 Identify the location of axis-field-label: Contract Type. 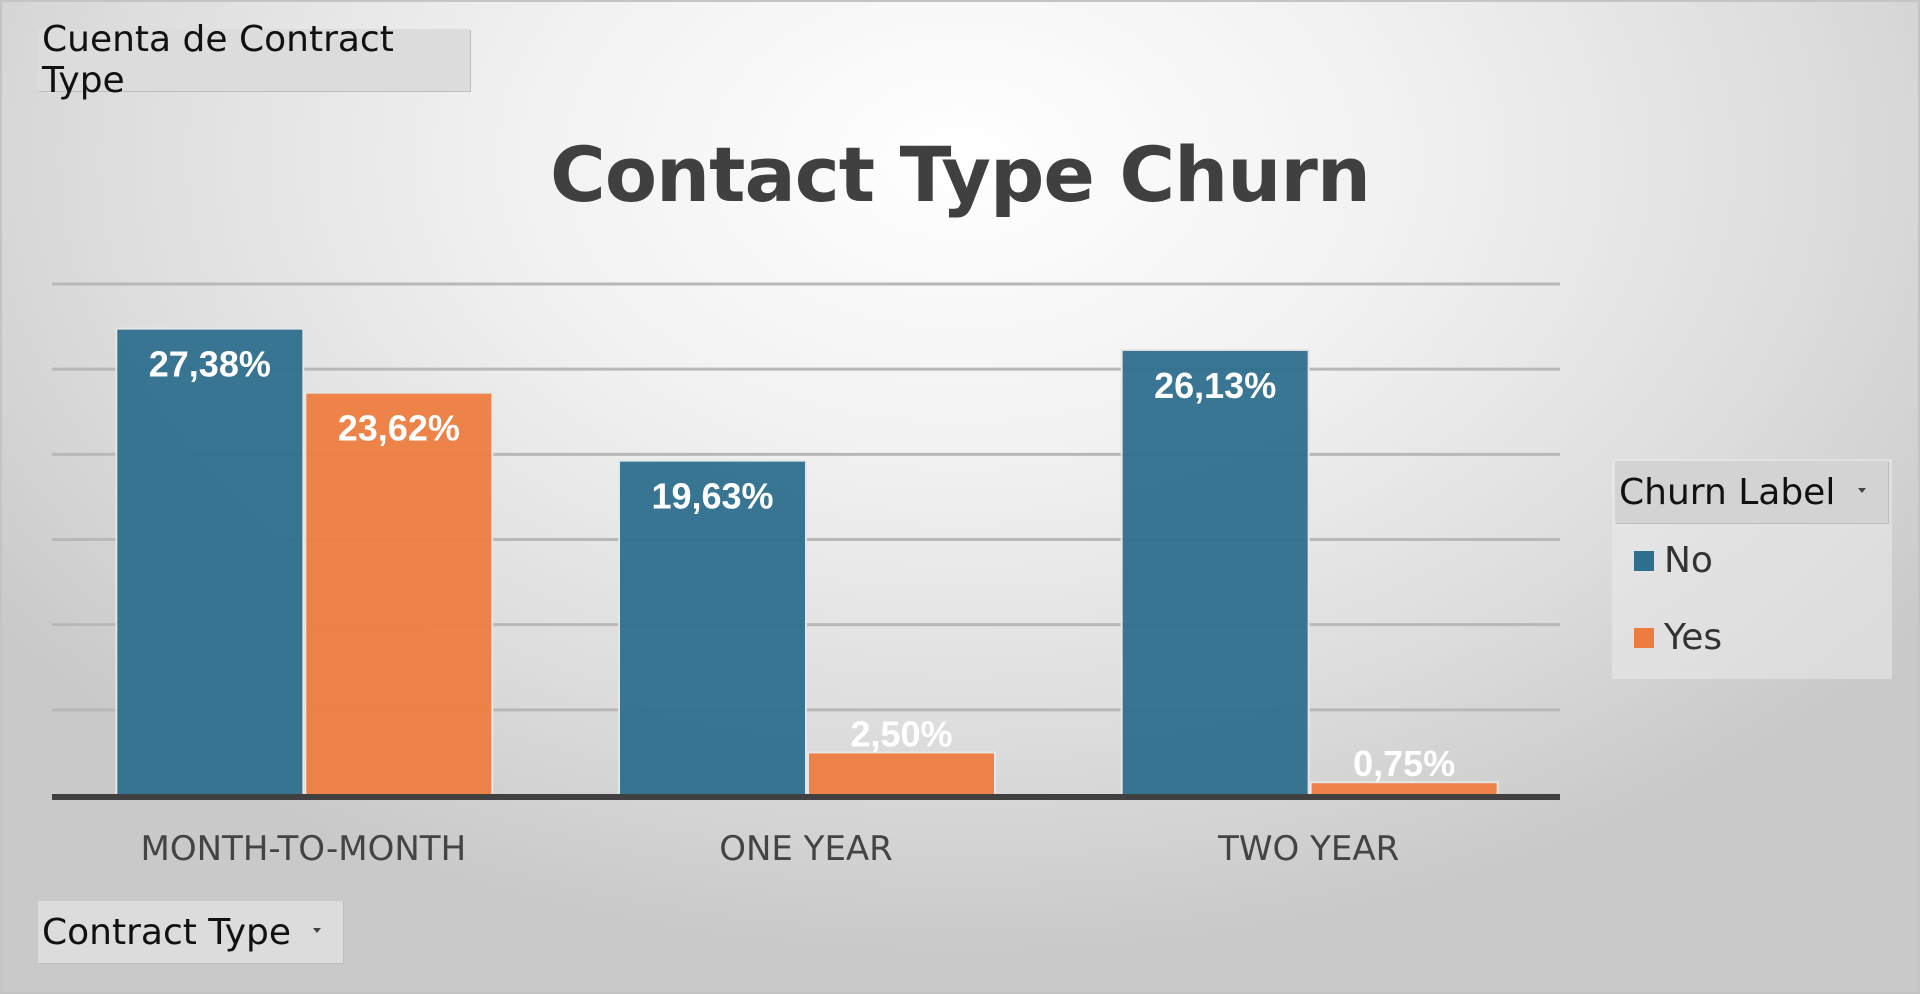
(166, 932).